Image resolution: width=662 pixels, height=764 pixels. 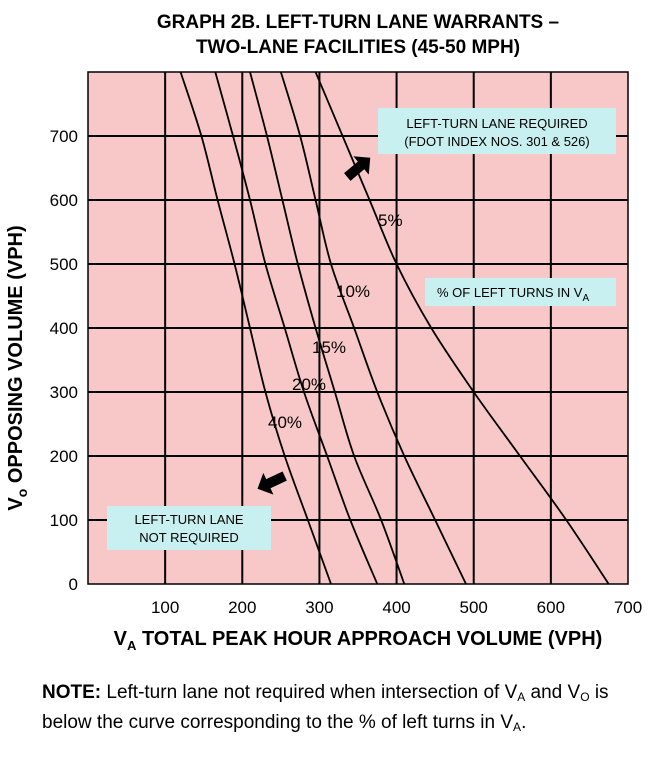 What do you see at coordinates (64, 392) in the screenshot?
I see `y-tick-300: 300` at bounding box center [64, 392].